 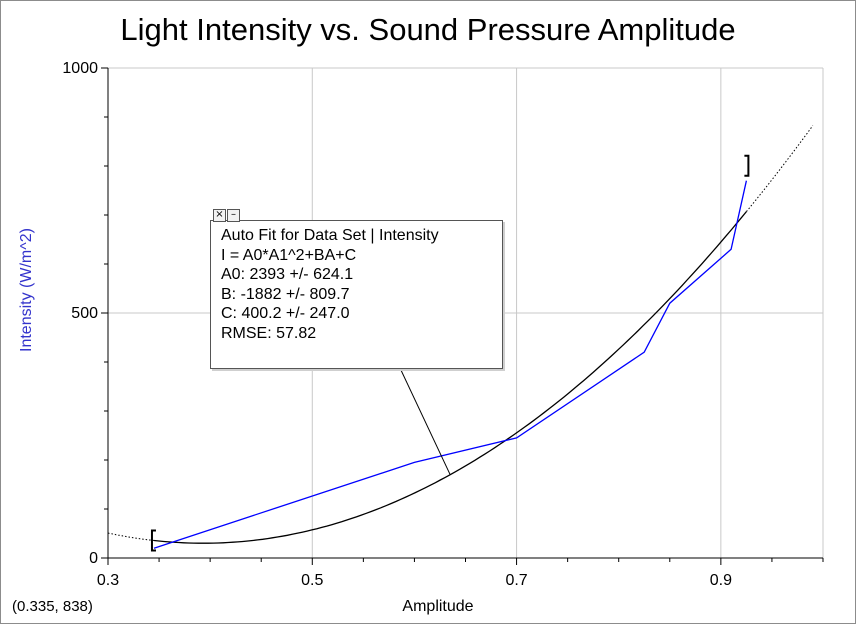 I want to click on fit-title: Auto Fit for Data Set | Intensity, so click(x=330, y=235).